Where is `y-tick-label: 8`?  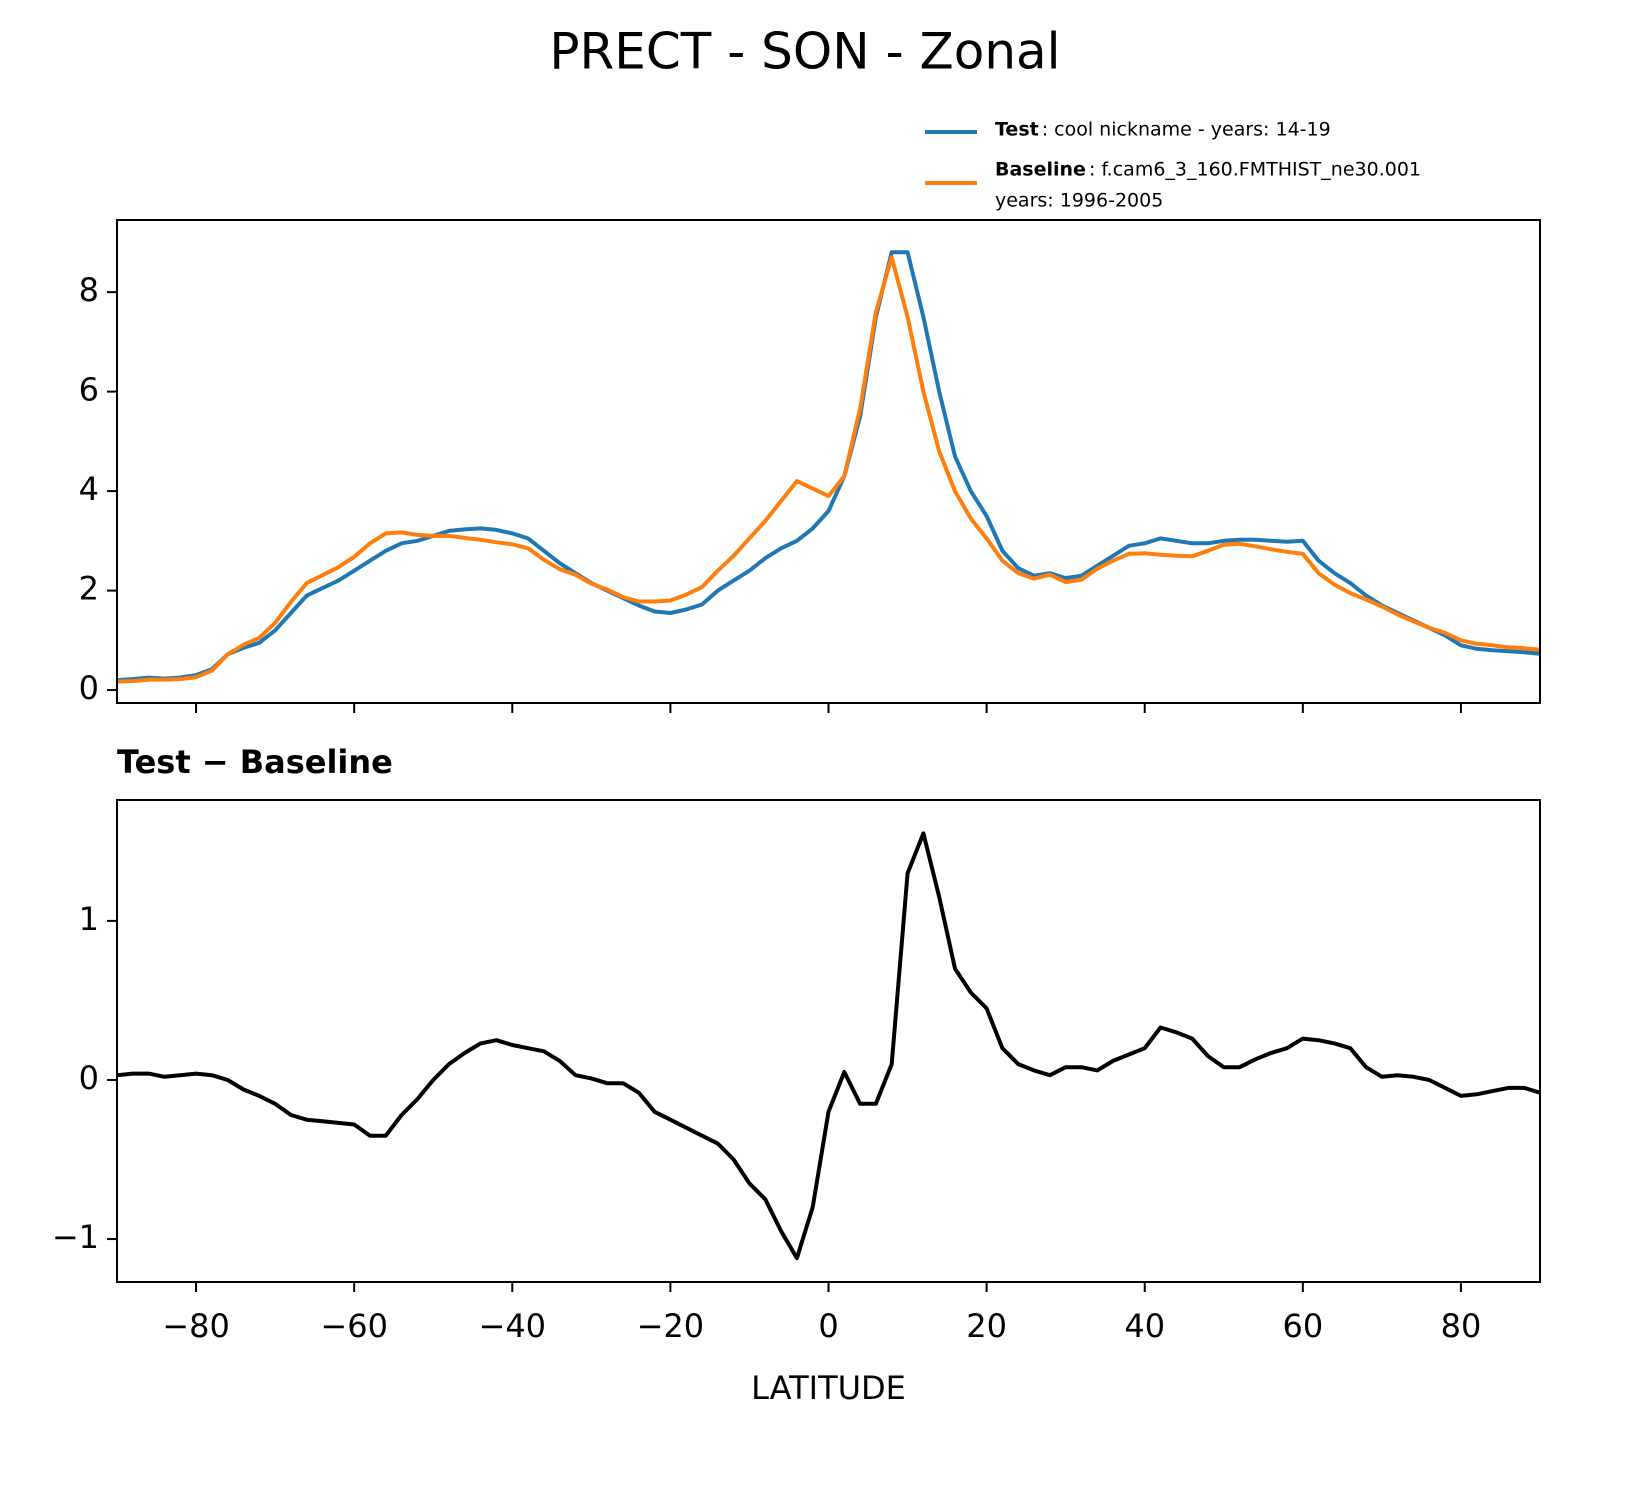 y-tick-label: 8 is located at coordinates (89, 290).